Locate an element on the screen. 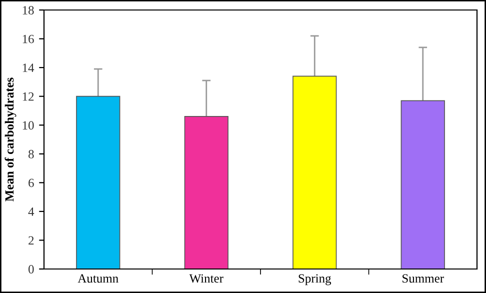 The width and height of the screenshot is (486, 293). y-tick-label: 16 is located at coordinates (28, 39).